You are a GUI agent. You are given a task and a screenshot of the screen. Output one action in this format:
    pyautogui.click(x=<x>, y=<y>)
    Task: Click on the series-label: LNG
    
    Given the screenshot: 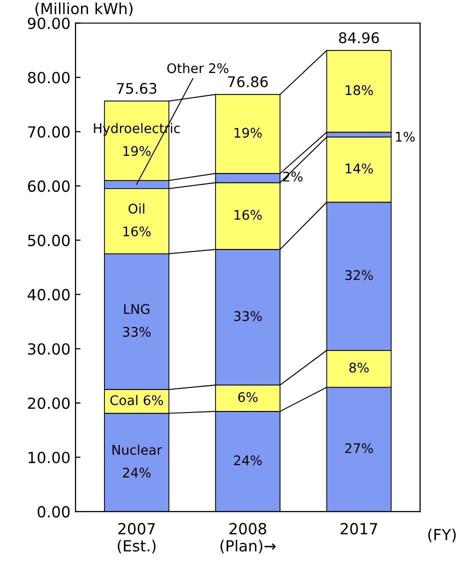 What is the action you would take?
    pyautogui.click(x=137, y=309)
    